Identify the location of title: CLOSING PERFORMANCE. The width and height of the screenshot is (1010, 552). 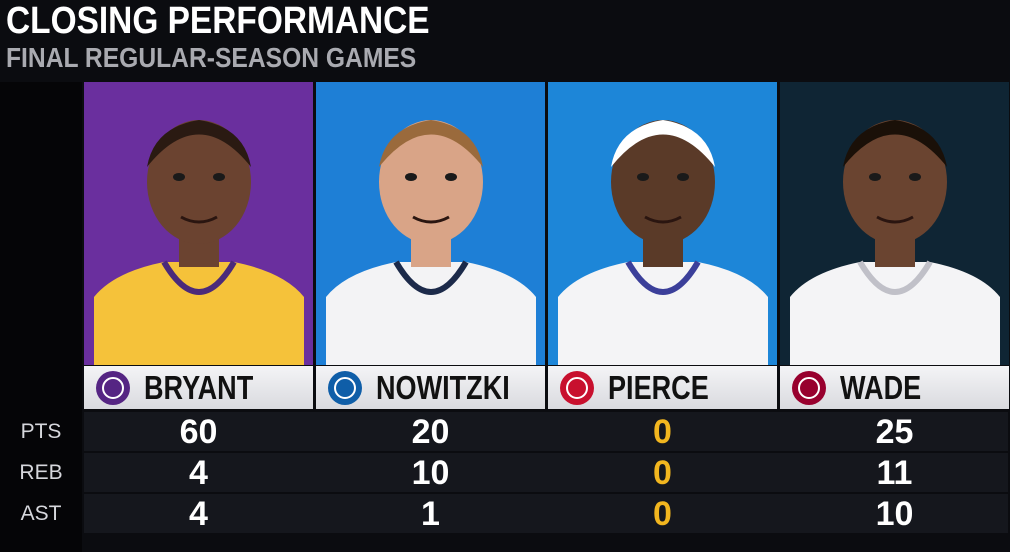
(218, 21).